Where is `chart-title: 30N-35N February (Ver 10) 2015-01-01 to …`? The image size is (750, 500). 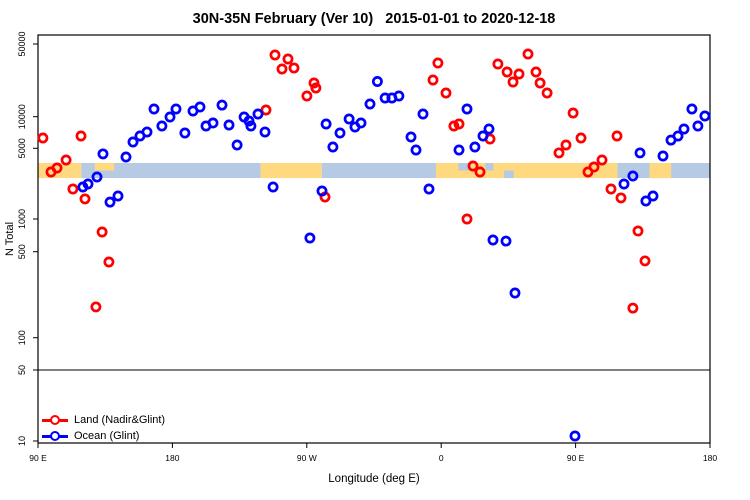
chart-title: 30N-35N February (Ver 10) 2015-01-01 to … is located at coordinates (374, 19).